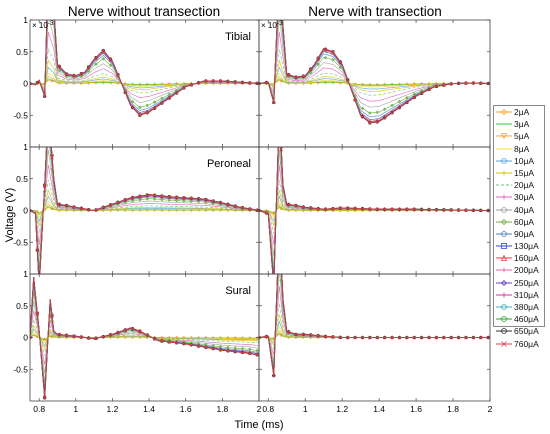 The height and width of the screenshot is (434, 550). I want to click on row-label-sural: Sural, so click(238, 291).